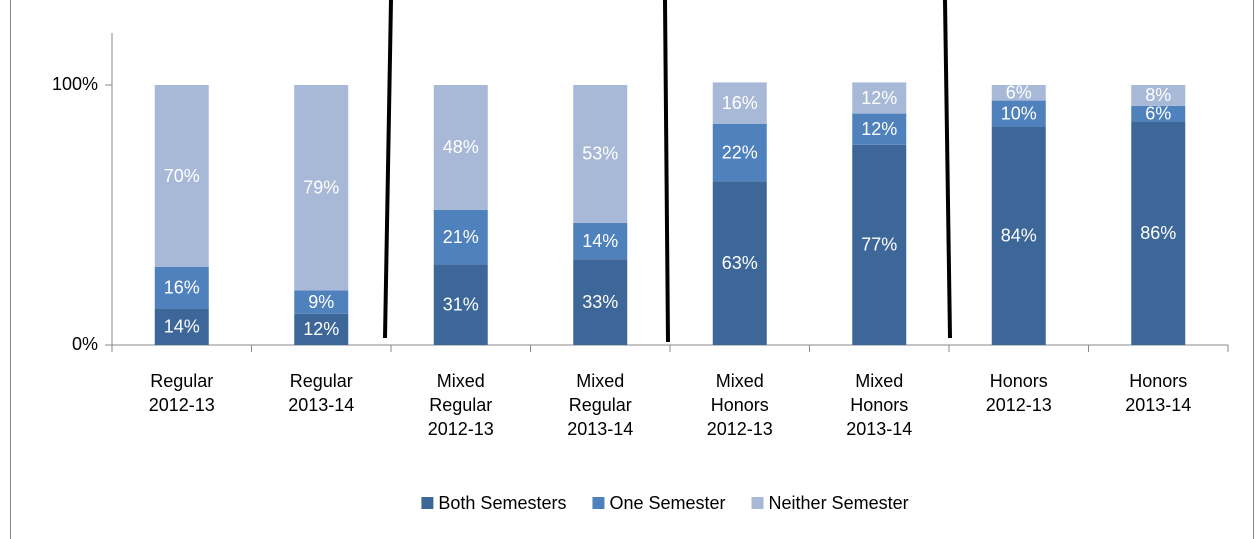 The width and height of the screenshot is (1255, 539). I want to click on data-label: 8%, so click(1158, 95).